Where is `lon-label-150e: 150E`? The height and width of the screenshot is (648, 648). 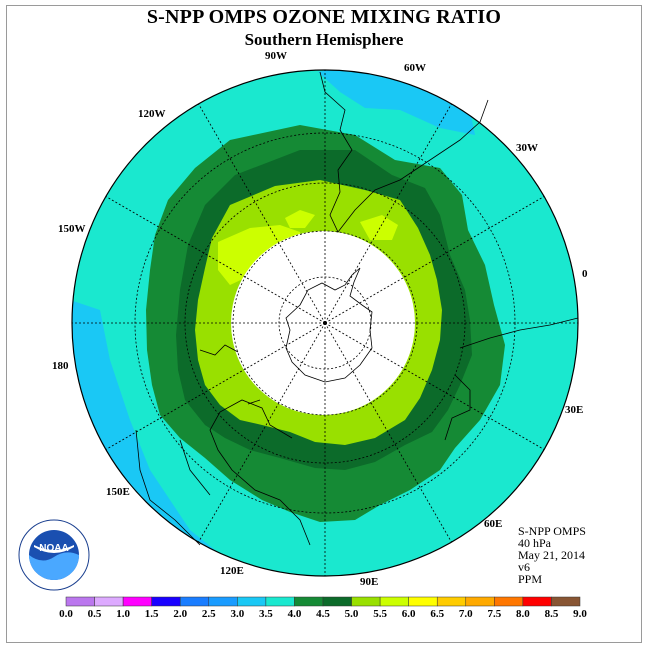
lon-label-150e: 150E is located at coordinates (118, 492).